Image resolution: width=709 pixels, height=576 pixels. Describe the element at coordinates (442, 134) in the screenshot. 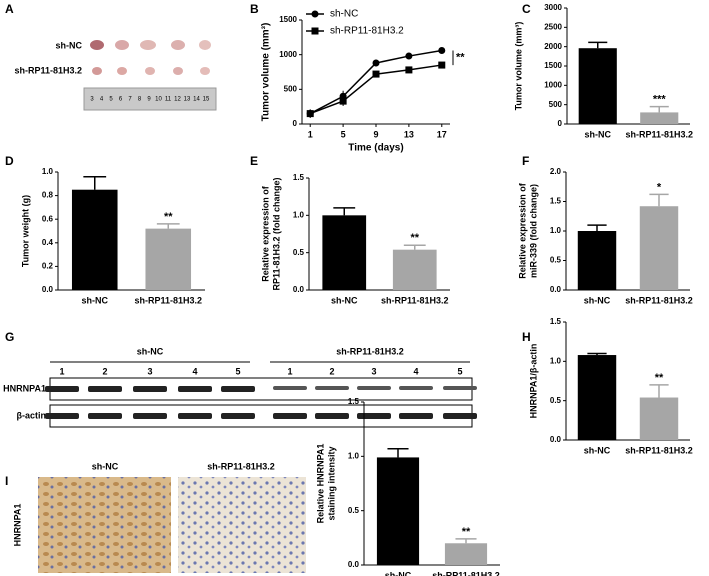

I see `x-tick-label: 17` at that location.